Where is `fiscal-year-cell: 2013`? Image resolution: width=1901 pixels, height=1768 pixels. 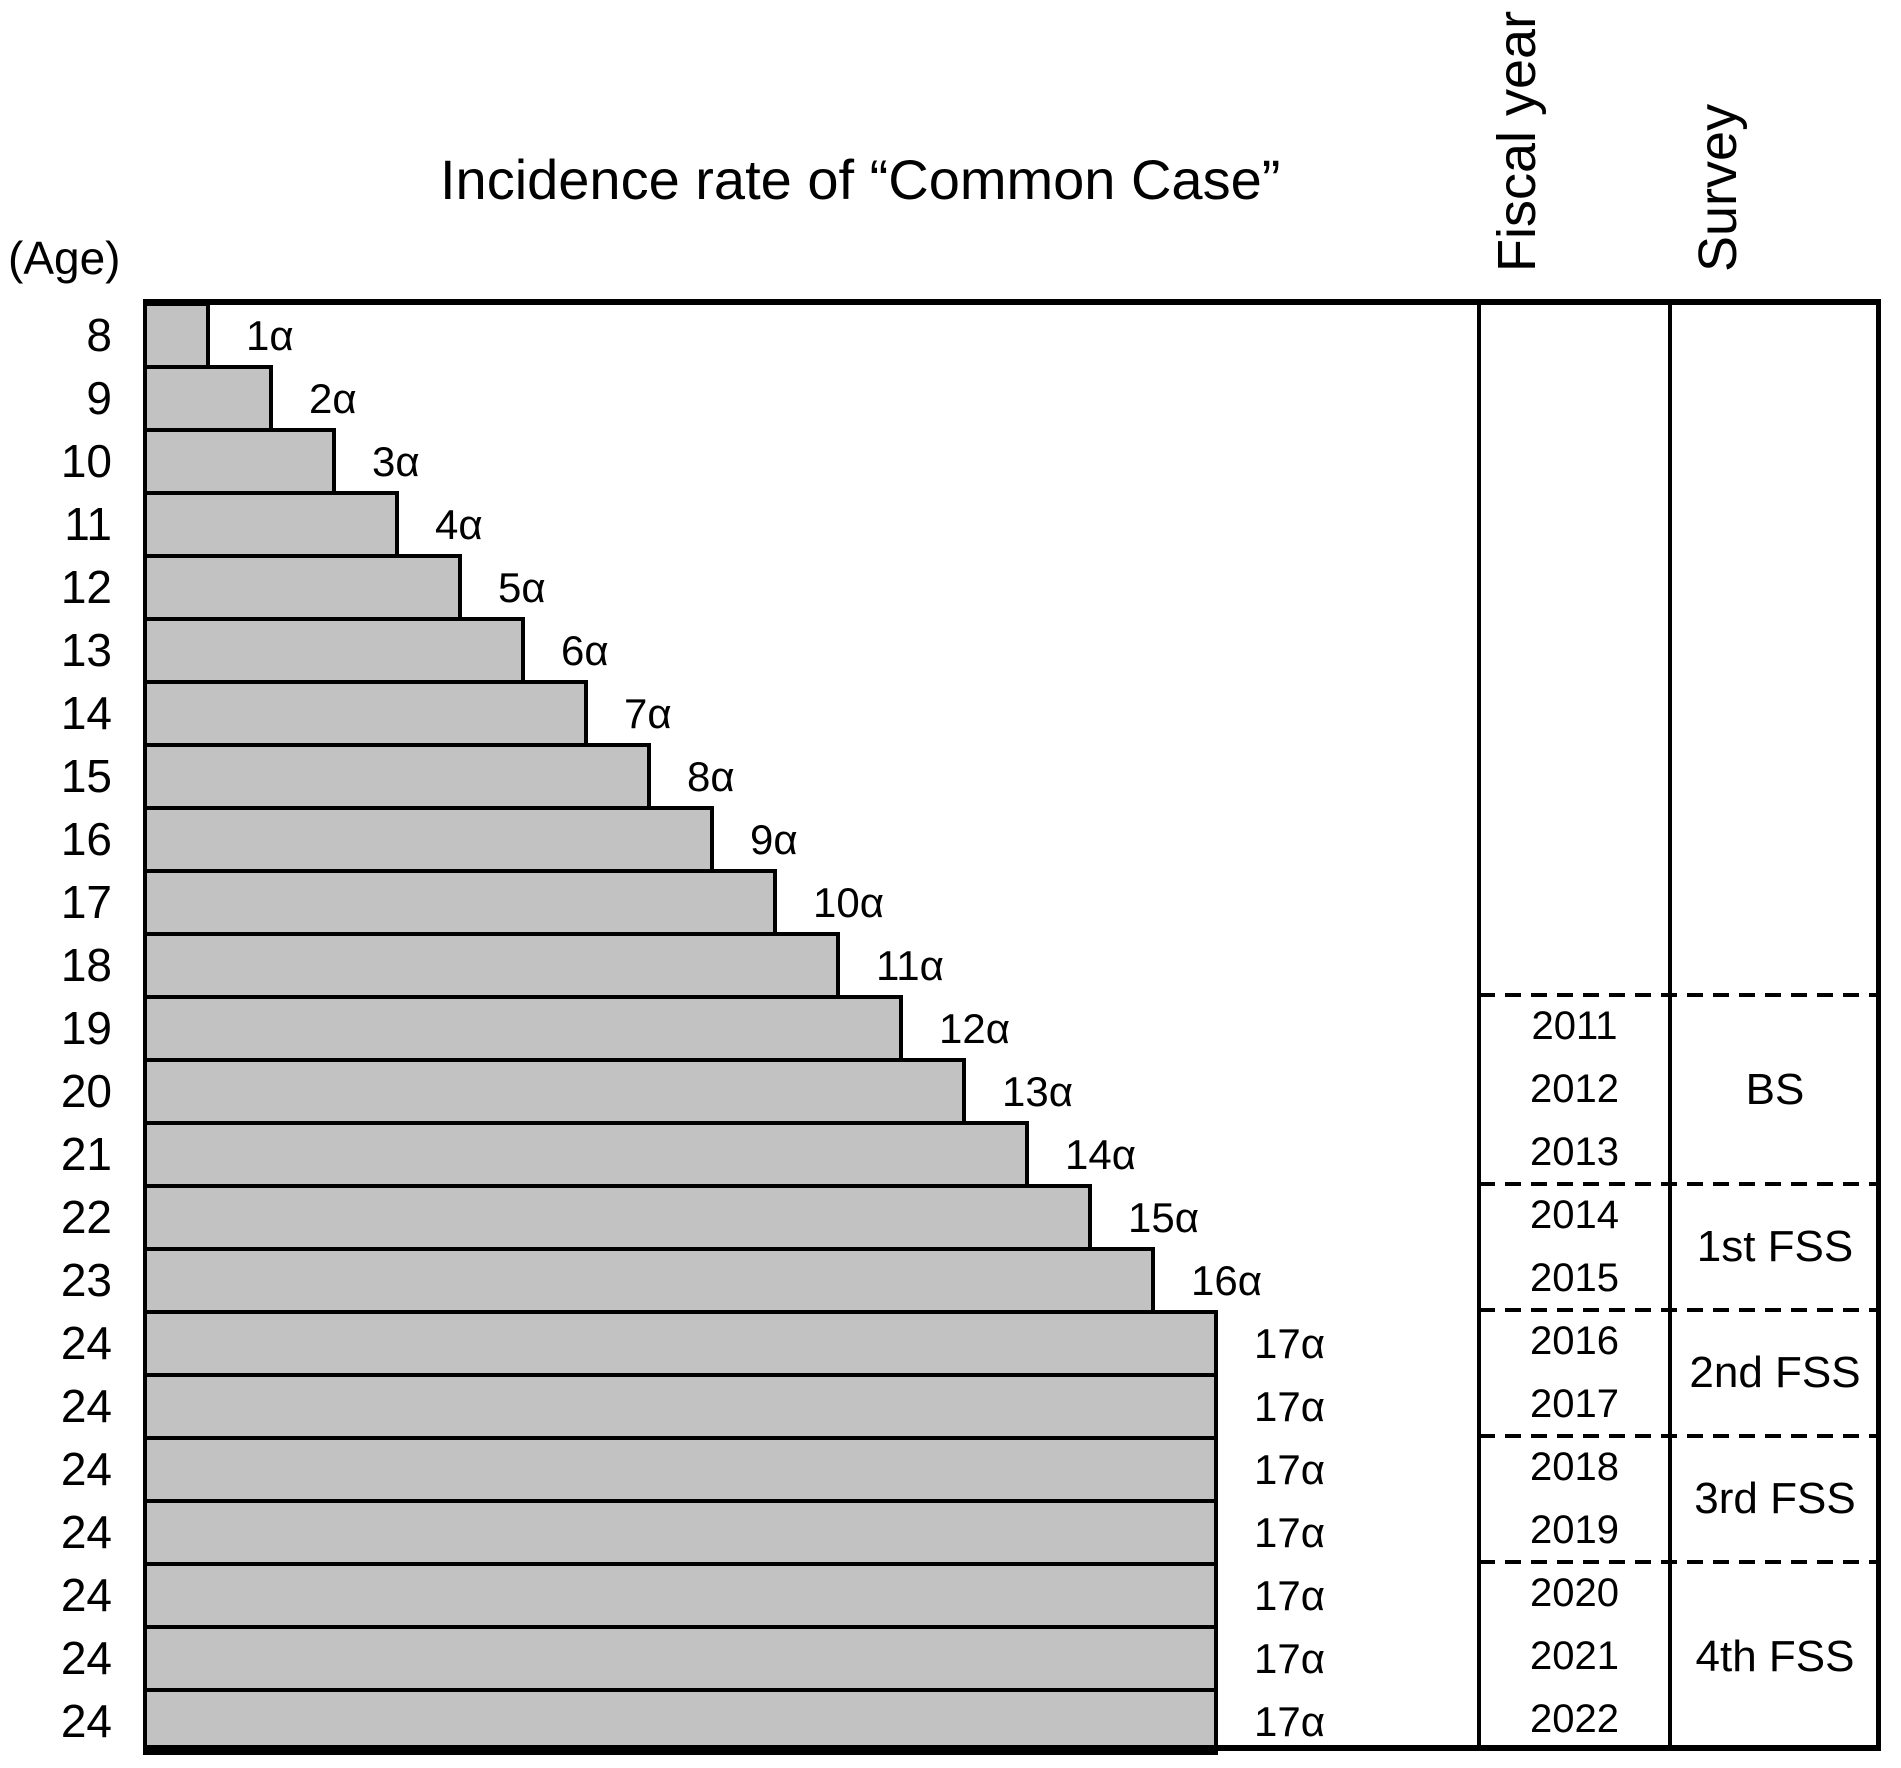 fiscal-year-cell: 2013 is located at coordinates (1574, 1152).